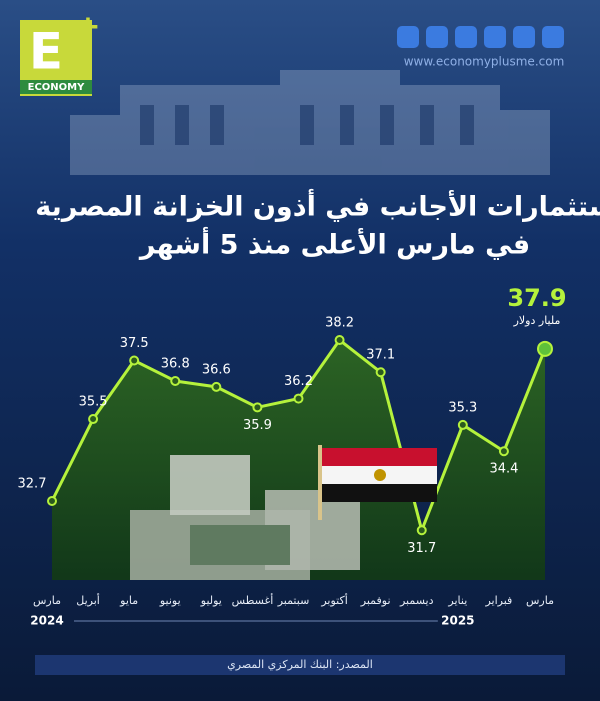 The width and height of the screenshot is (600, 701). I want to click on x-tick-label: ديسمبر, so click(416, 600).